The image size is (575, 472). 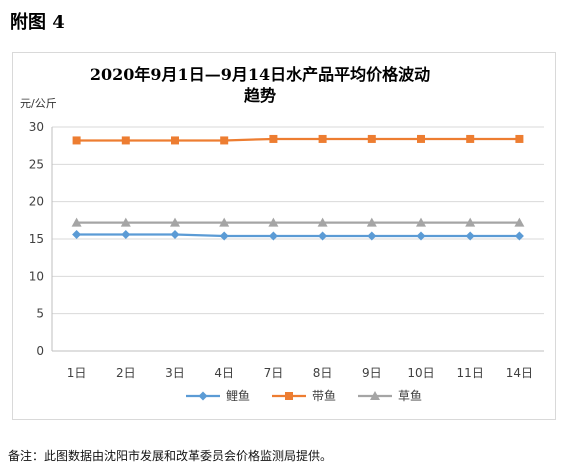 I want to click on x-tick-labels: 1日 2日 3日 4日 7日 8日 9日 10日 11日 14日, so click(x=300, y=373).